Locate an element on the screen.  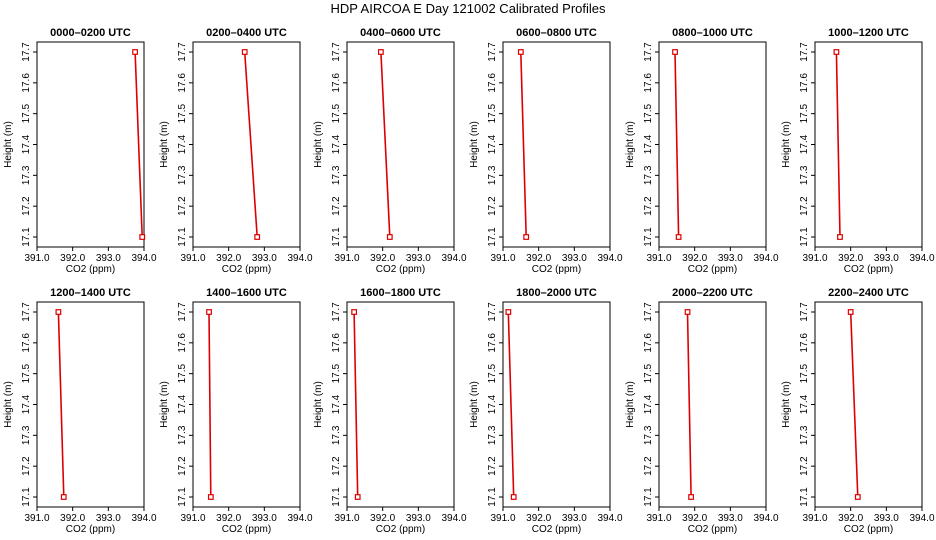
panel-title: 0800–1000 UTC is located at coordinates (712, 33).